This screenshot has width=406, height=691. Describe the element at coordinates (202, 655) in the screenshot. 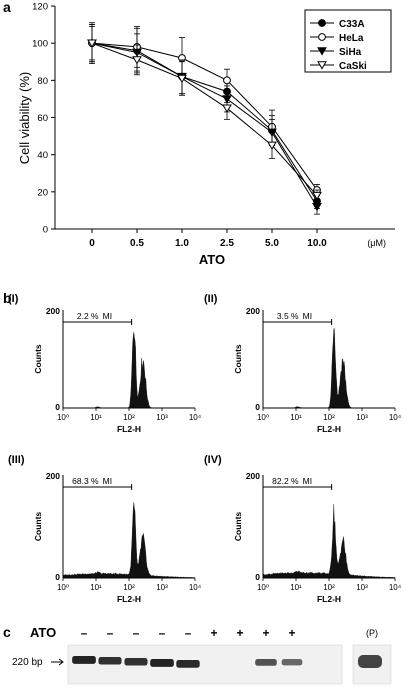

I see `gel-panel: ATO – – – – – + + + + 220 bp (P)` at that location.